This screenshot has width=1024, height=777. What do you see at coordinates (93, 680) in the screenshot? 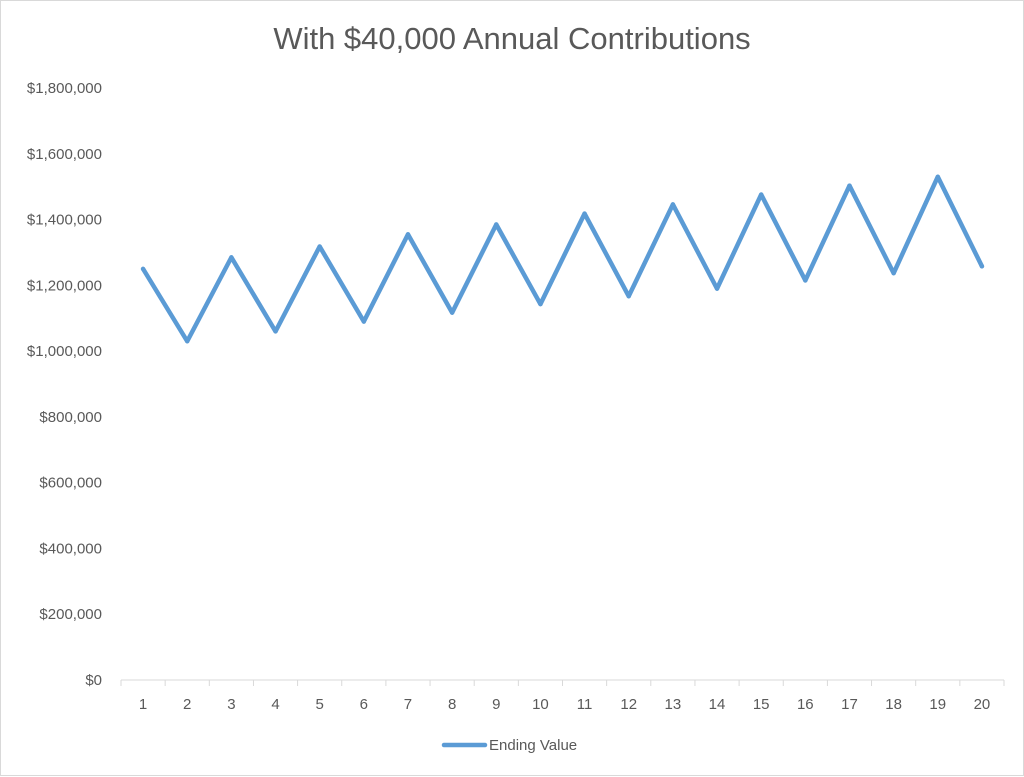
I see `y-tick-label: $0` at bounding box center [93, 680].